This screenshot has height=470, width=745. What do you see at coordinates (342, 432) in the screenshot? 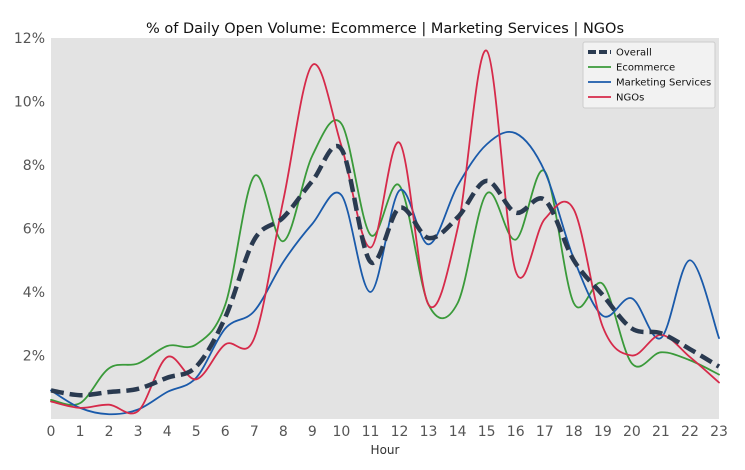
I see `x-tick-label: 10` at bounding box center [342, 432].